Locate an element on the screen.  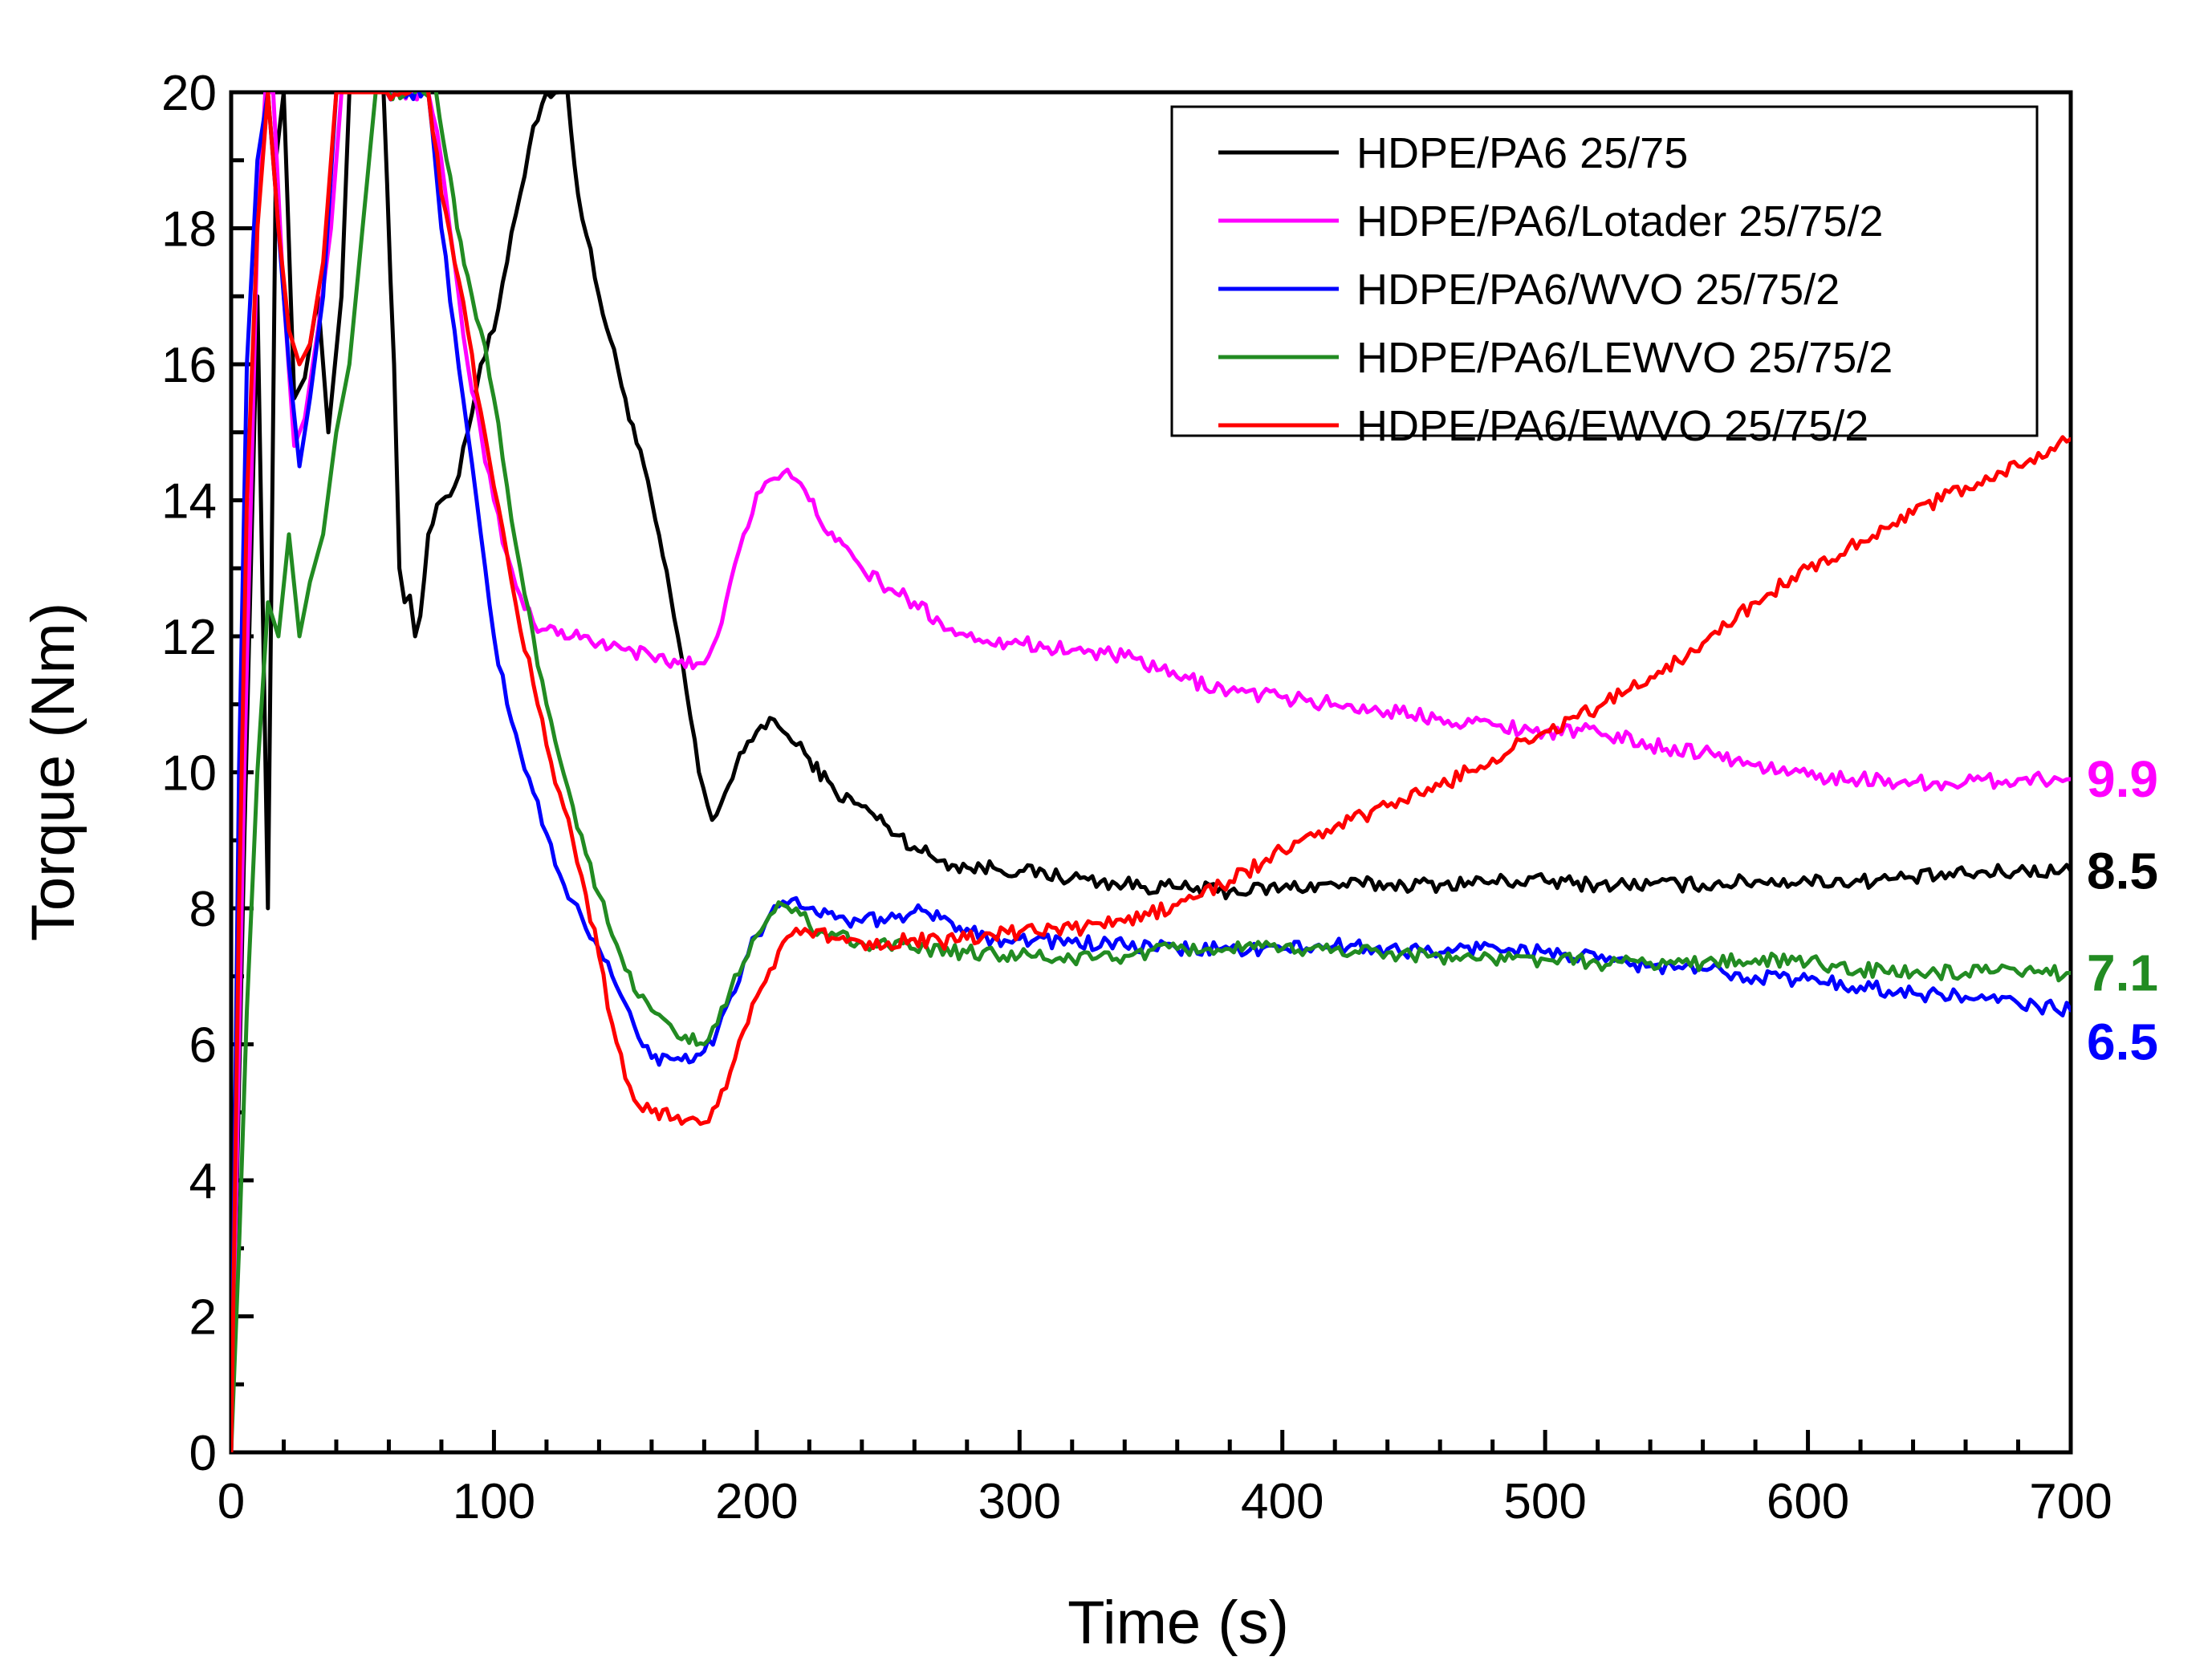
x-tick-label: 300 is located at coordinates (1020, 1501).